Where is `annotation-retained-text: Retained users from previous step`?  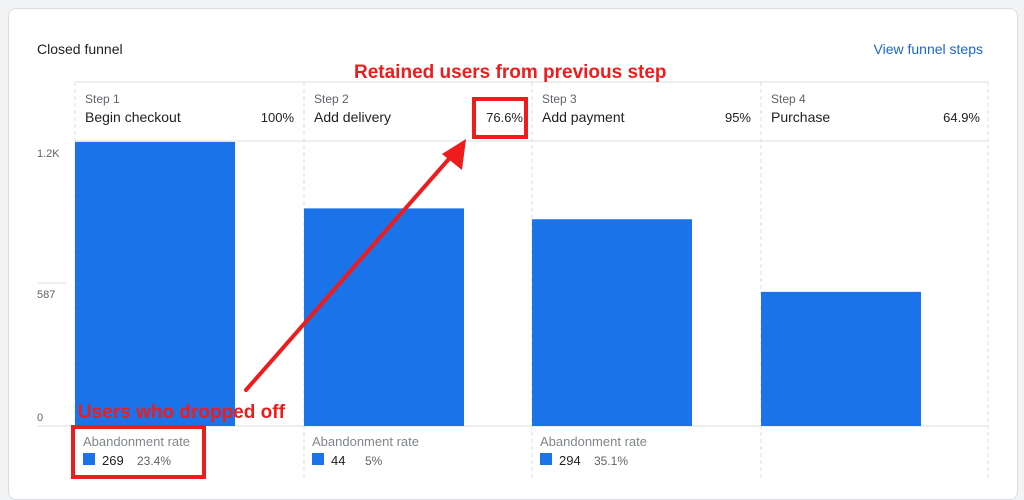 annotation-retained-text: Retained users from previous step is located at coordinates (510, 72).